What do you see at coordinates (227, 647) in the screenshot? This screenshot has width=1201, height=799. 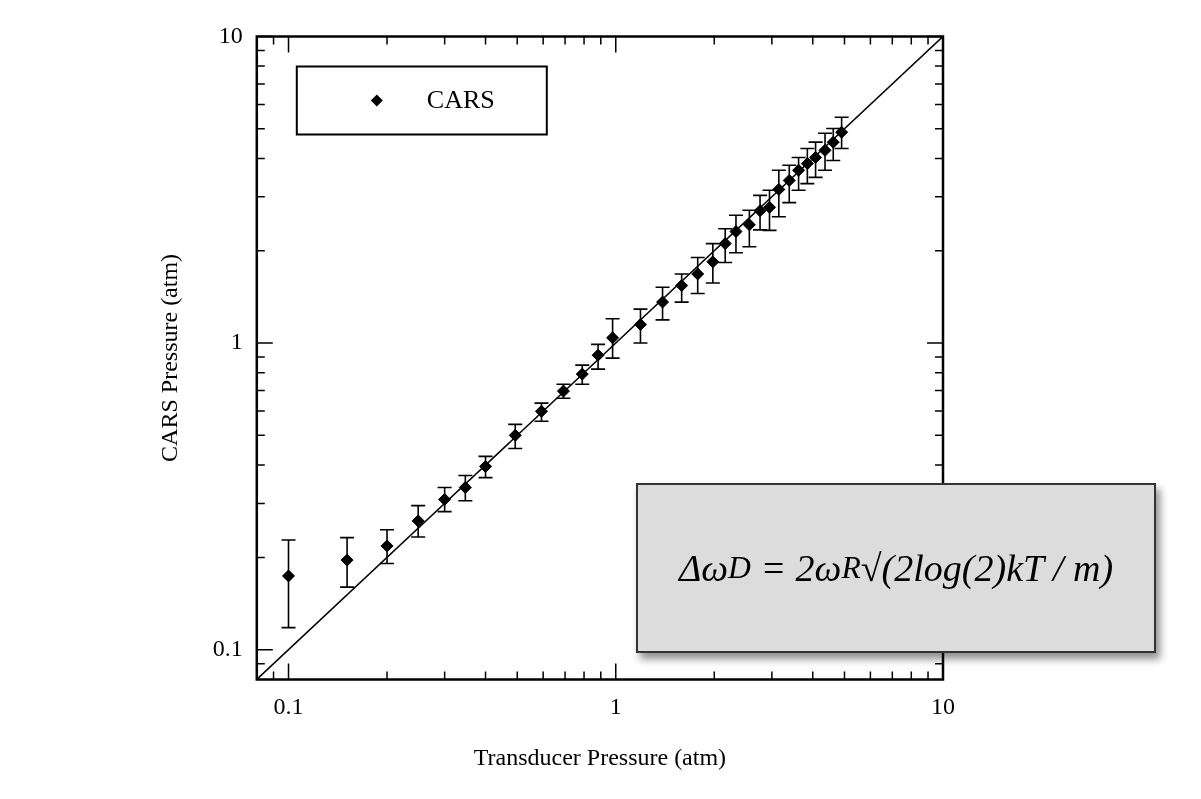 I see `y-tick-label: 0.1` at bounding box center [227, 647].